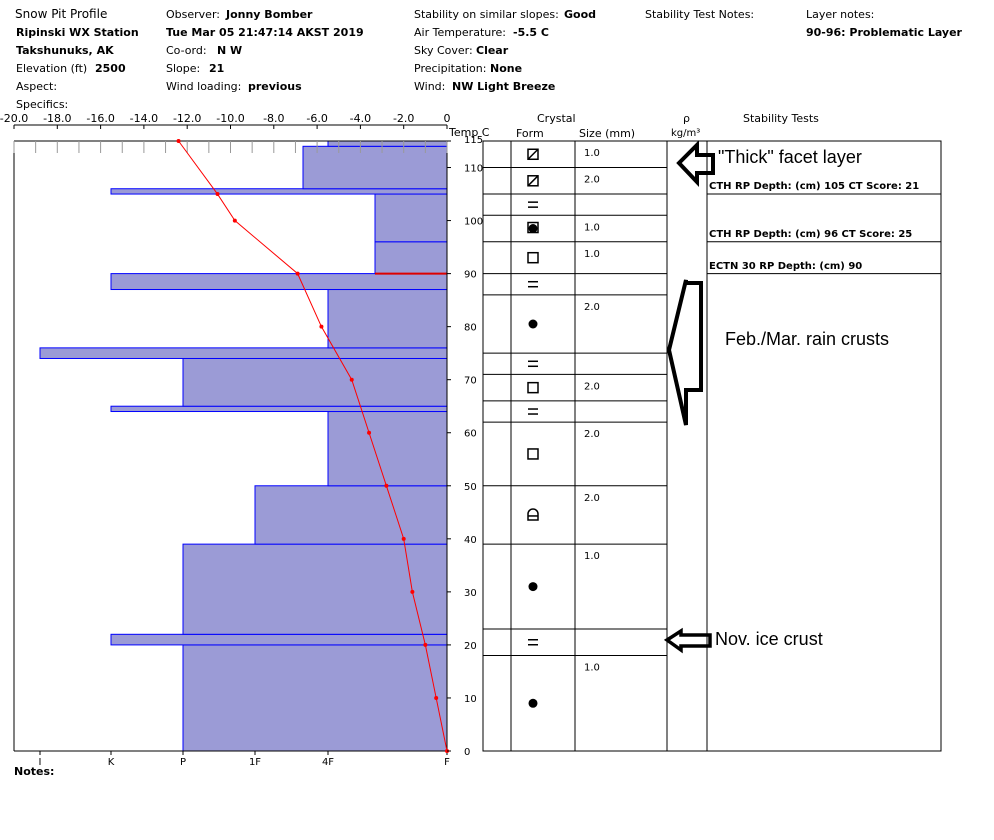 Image resolution: width=994 pixels, height=840 pixels. What do you see at coordinates (111, 762) in the screenshot?
I see `hardness-tick-label: K` at bounding box center [111, 762].